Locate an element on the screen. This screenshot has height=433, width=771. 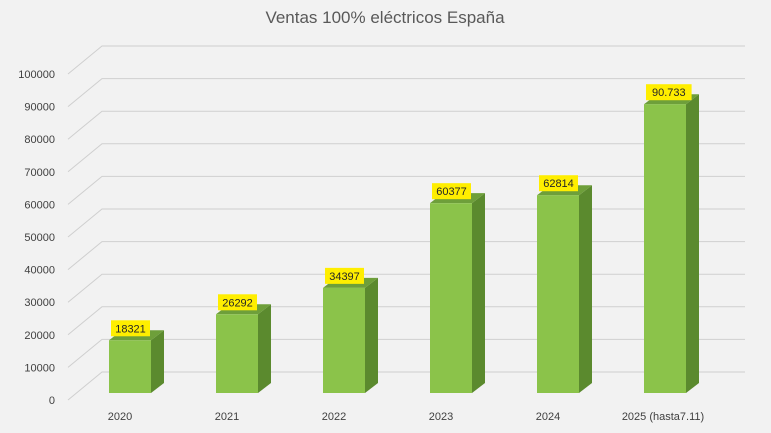
data-label: 60377 is located at coordinates (451, 191).